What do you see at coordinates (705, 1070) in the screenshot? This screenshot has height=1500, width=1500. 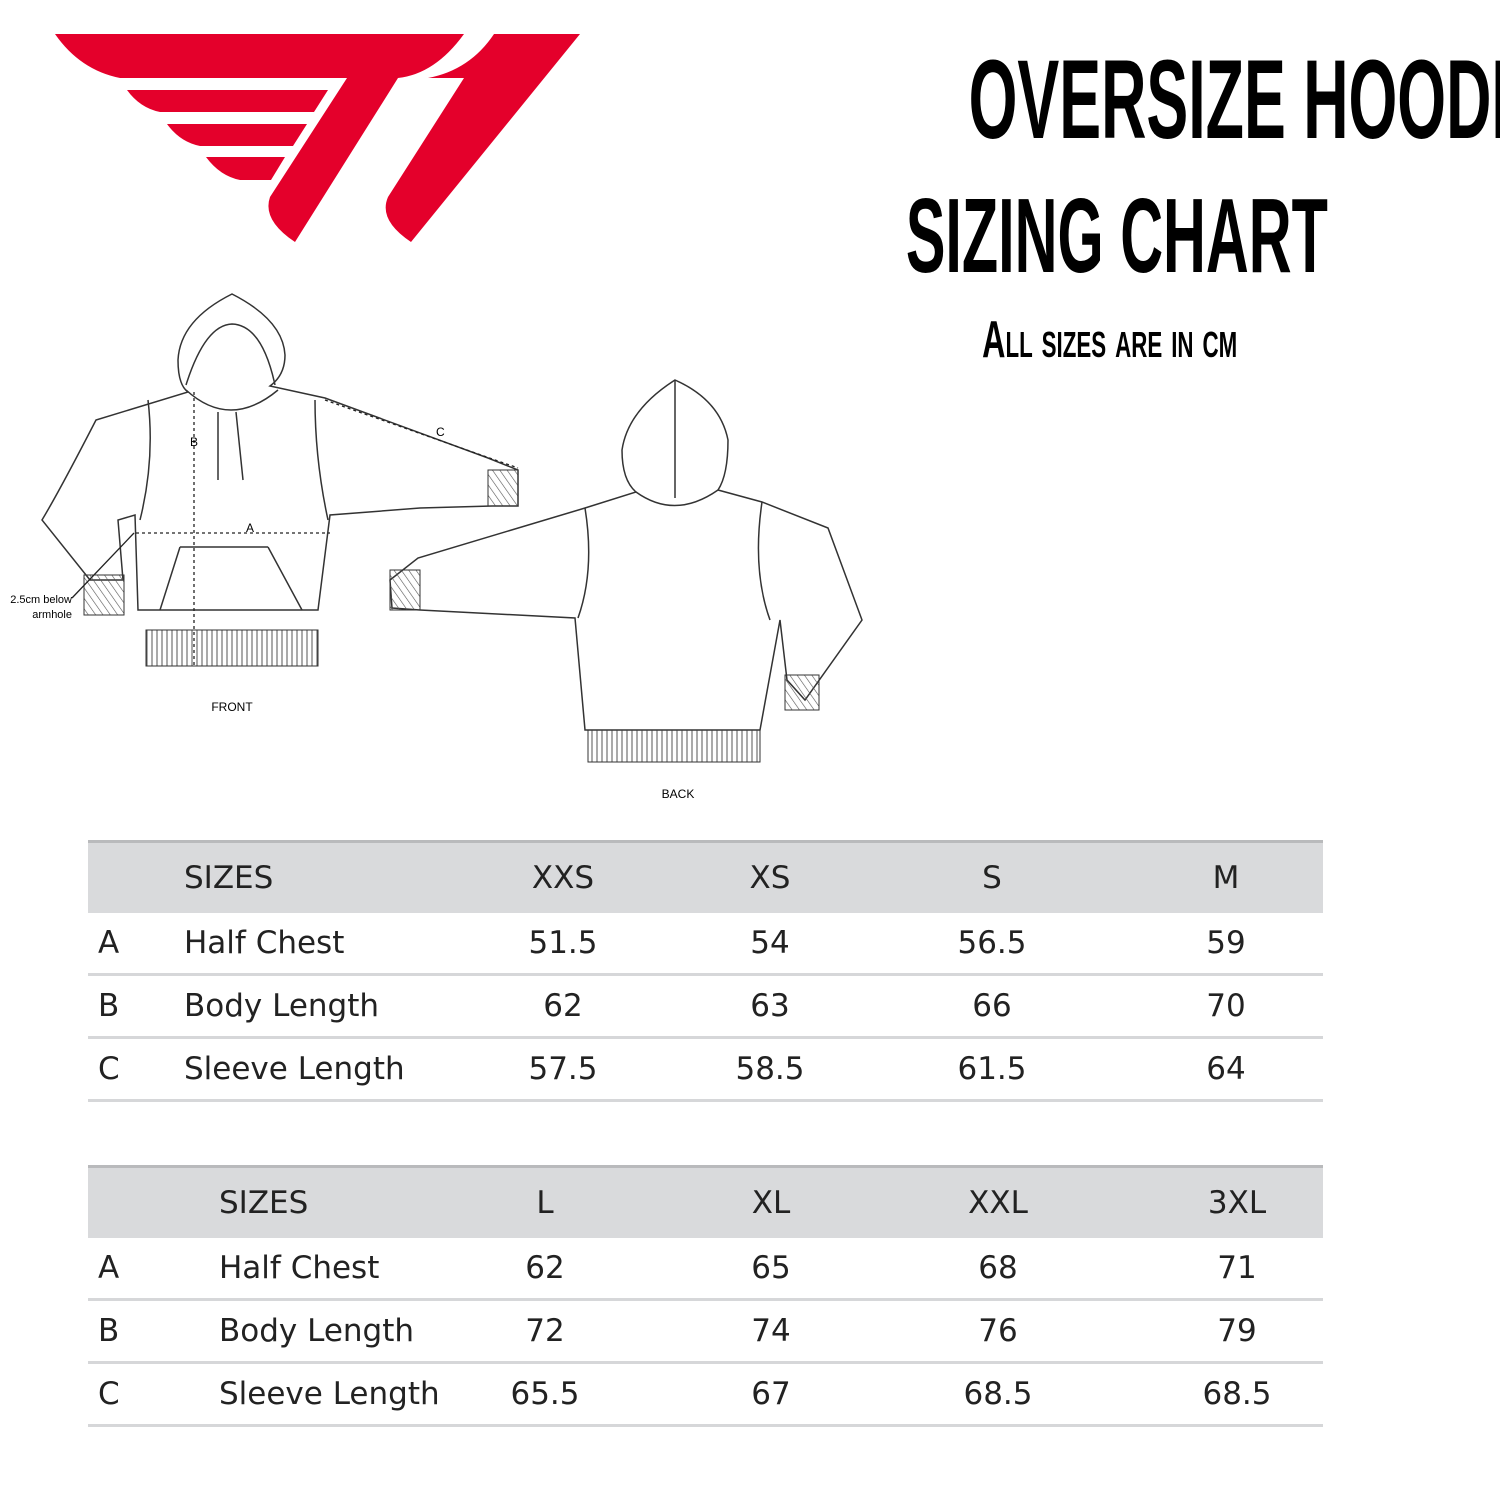 I see `table-row: C Sleeve Length 57.5 58.5 61.5 64` at bounding box center [705, 1070].